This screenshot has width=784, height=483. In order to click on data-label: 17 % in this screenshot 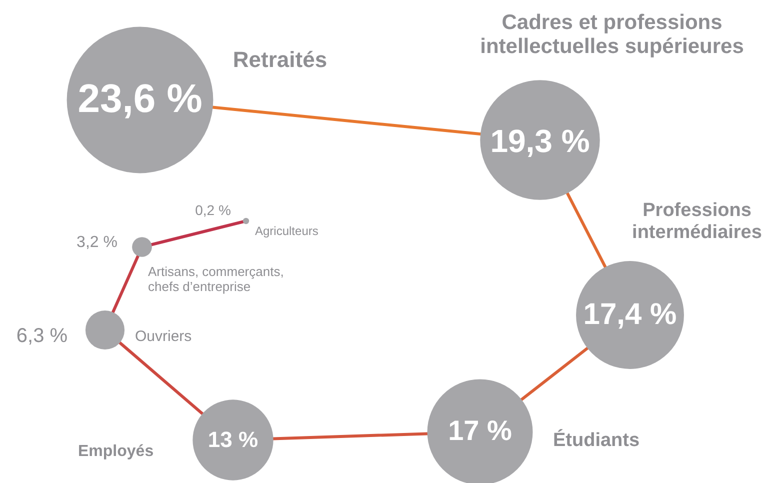, I will do `click(480, 430)`.